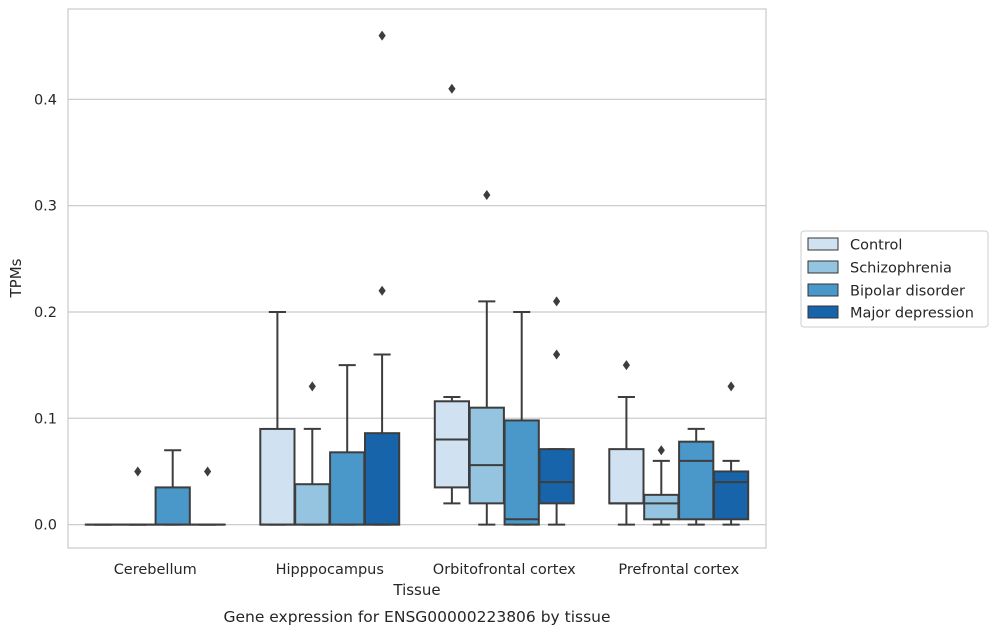 This screenshot has width=997, height=634. What do you see at coordinates (876, 246) in the screenshot?
I see `legend-label-control: Control` at bounding box center [876, 246].